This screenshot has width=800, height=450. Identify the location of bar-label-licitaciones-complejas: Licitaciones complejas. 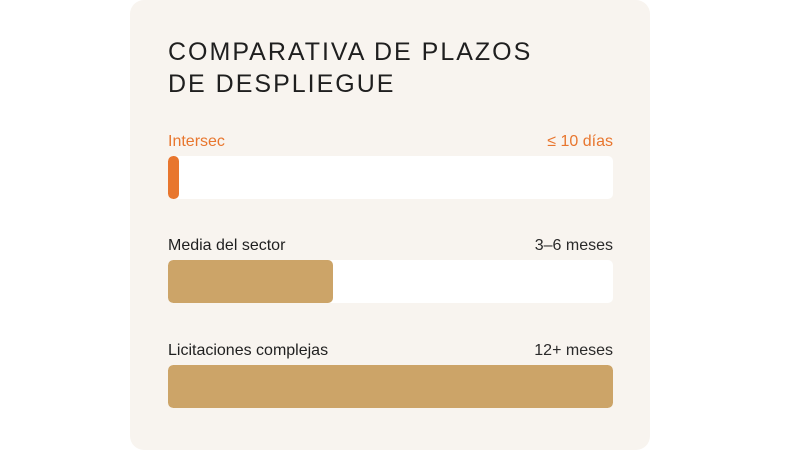
(248, 350).